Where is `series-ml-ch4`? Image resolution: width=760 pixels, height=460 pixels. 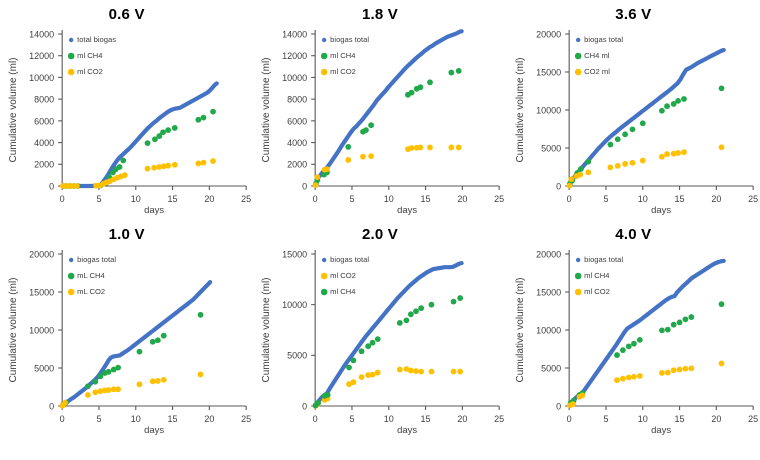
series-ml-ch4 is located at coordinates (388, 352).